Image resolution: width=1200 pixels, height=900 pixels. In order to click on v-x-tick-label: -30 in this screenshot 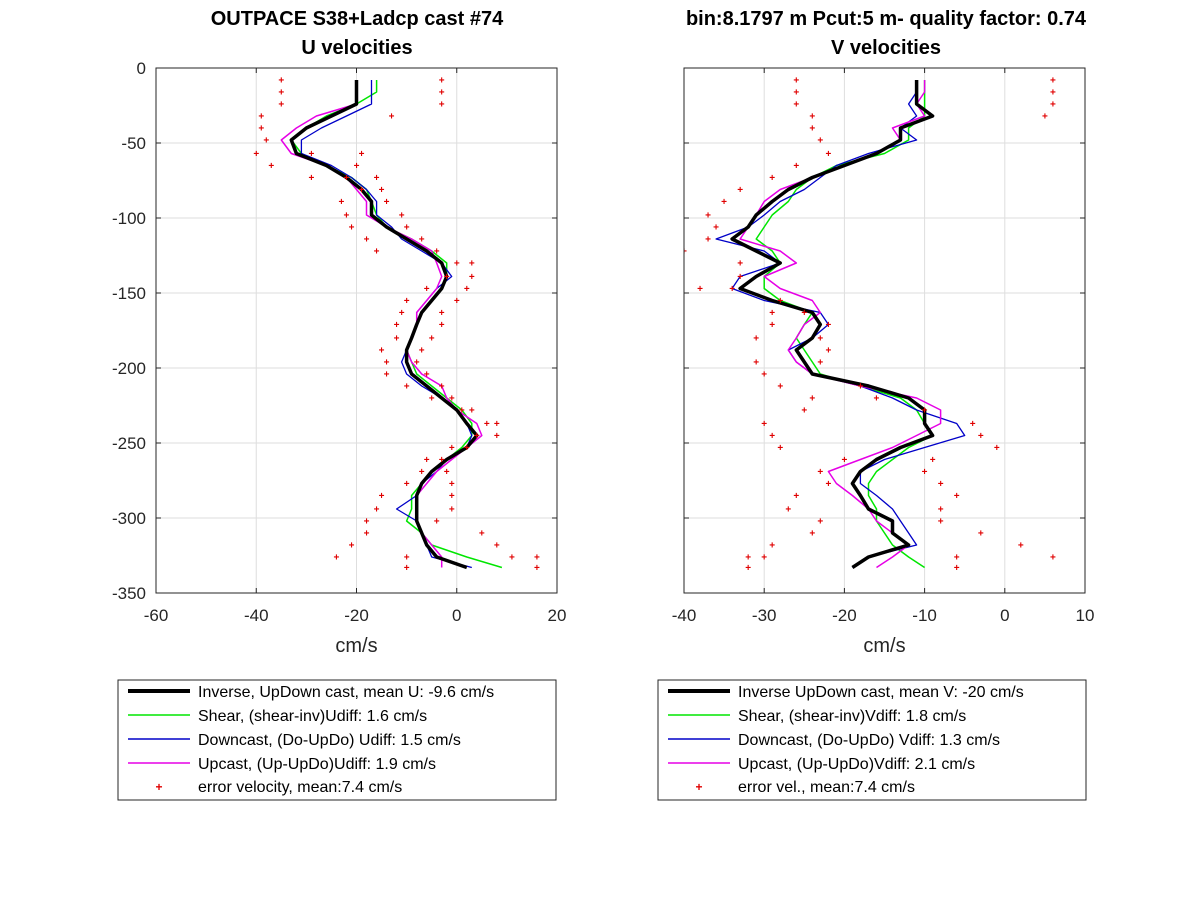, I will do `click(764, 615)`.